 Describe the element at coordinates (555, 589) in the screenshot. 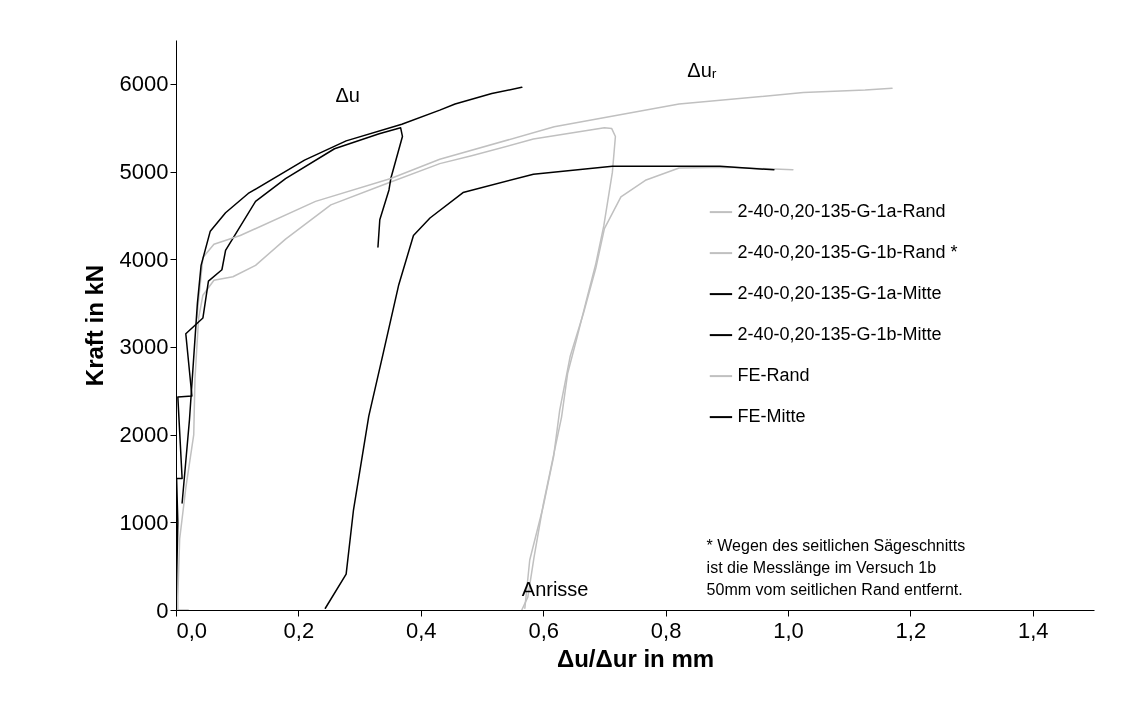

I see `annotation: Anrisse` at that location.